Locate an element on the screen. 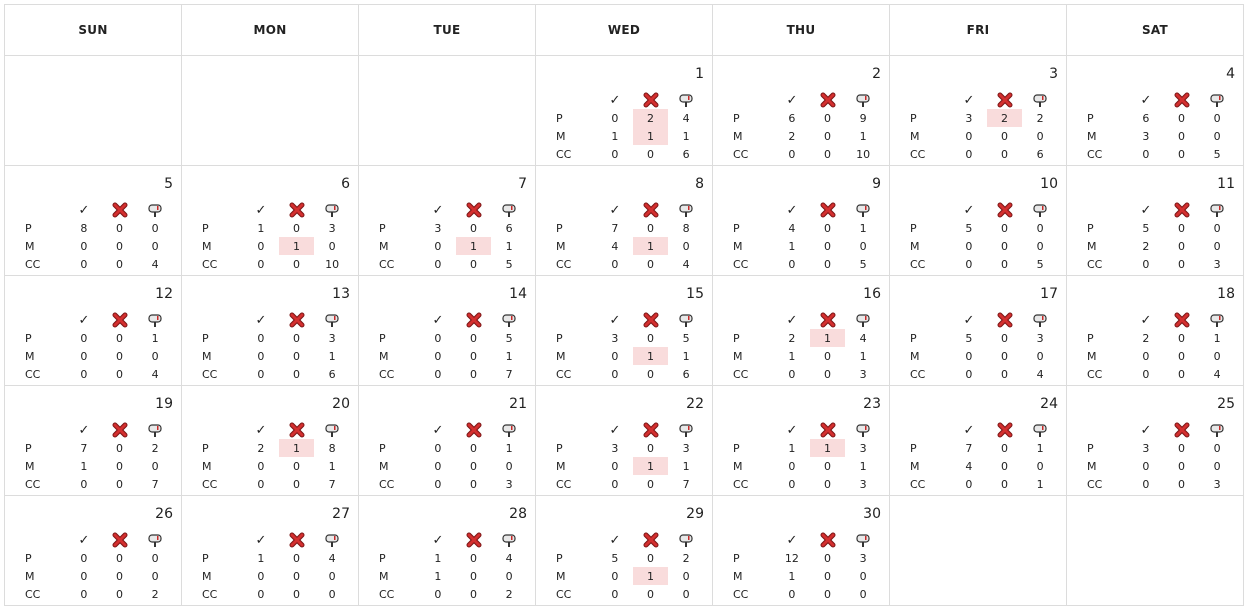  day-stats: ✓ P 5 0 0 M 2 0 0 CC 0 0 3 is located at coordinates (1154, 237).